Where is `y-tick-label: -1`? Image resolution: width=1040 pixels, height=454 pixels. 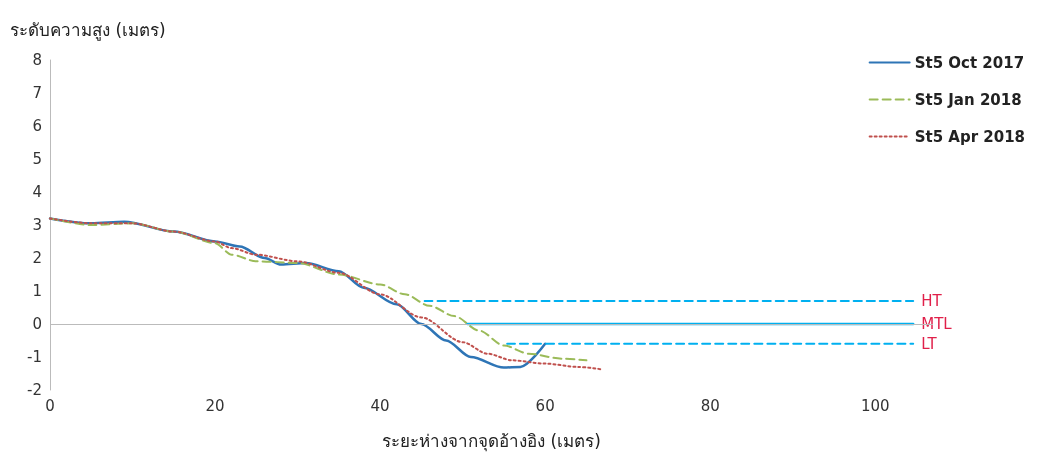
y-tick-label: -1 is located at coordinates (34, 357).